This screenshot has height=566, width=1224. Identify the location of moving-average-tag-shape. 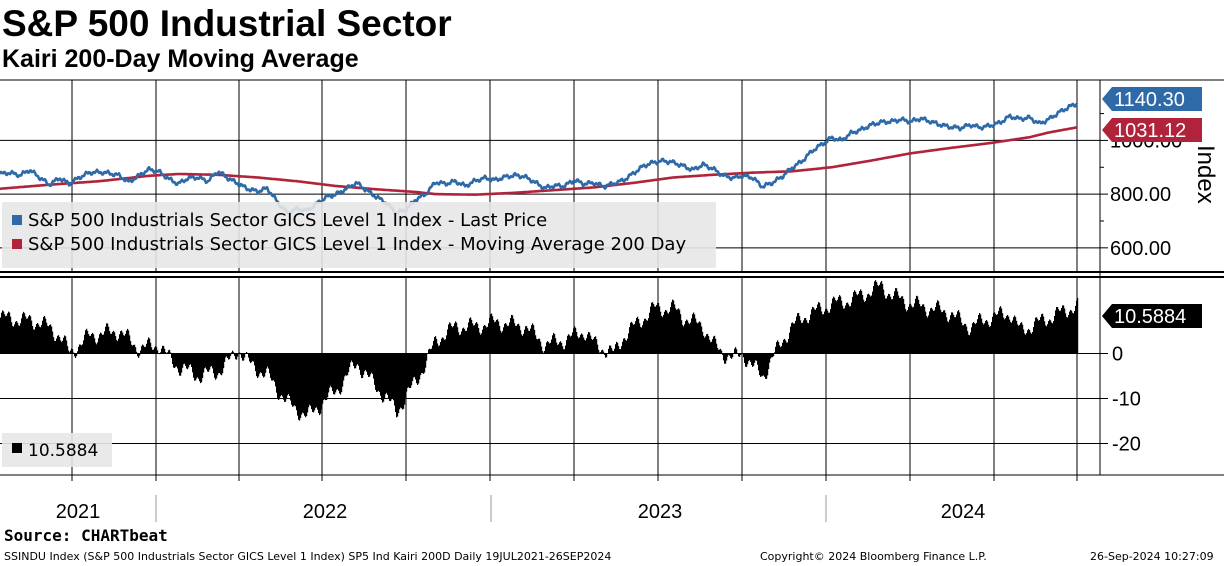
(1152, 130).